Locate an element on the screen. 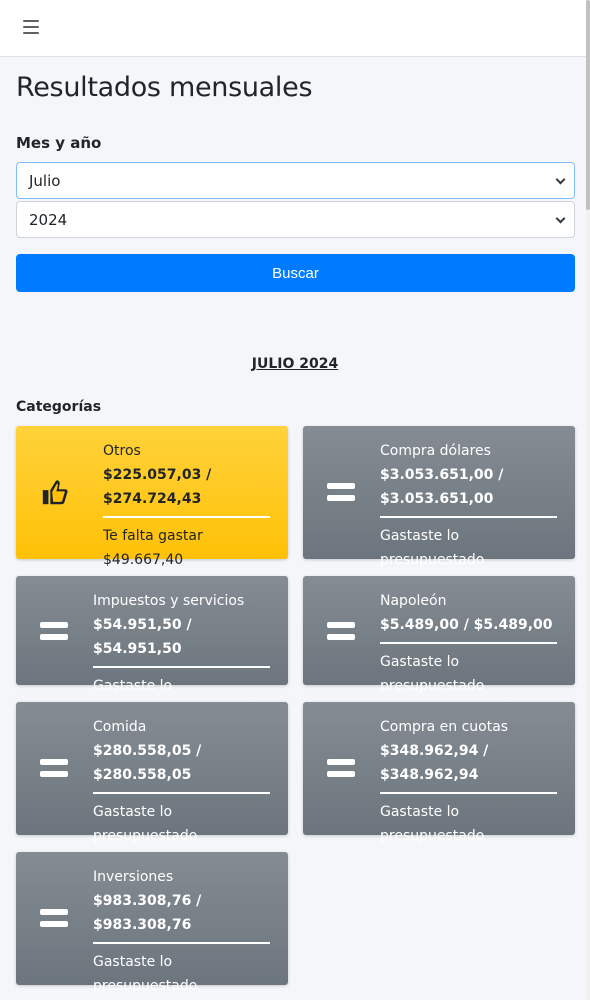  month-year-label: Mes y año is located at coordinates (59, 143).